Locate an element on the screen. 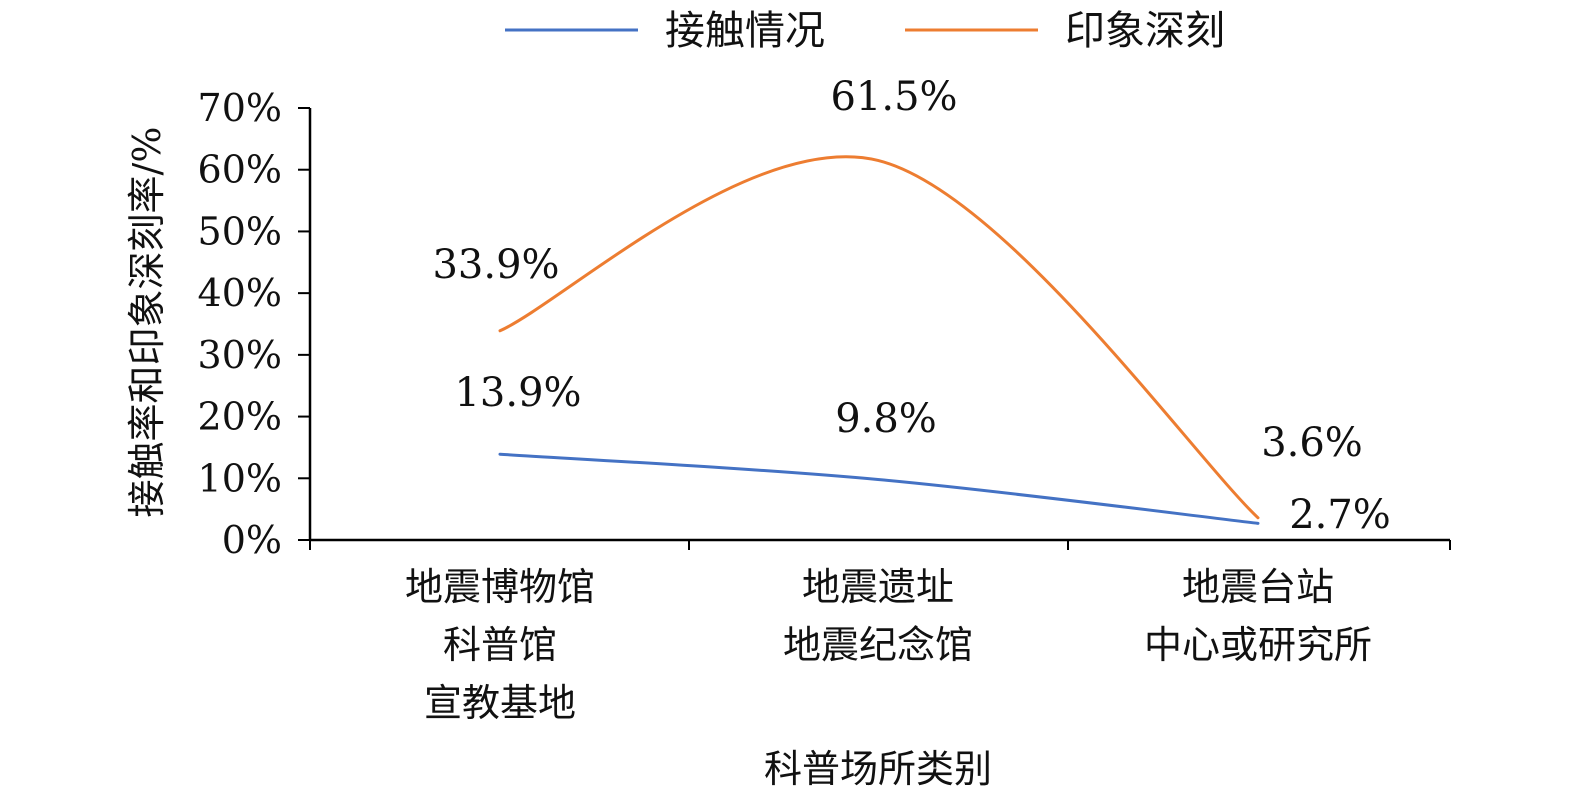  y-tick-label: 60% is located at coordinates (240, 170).